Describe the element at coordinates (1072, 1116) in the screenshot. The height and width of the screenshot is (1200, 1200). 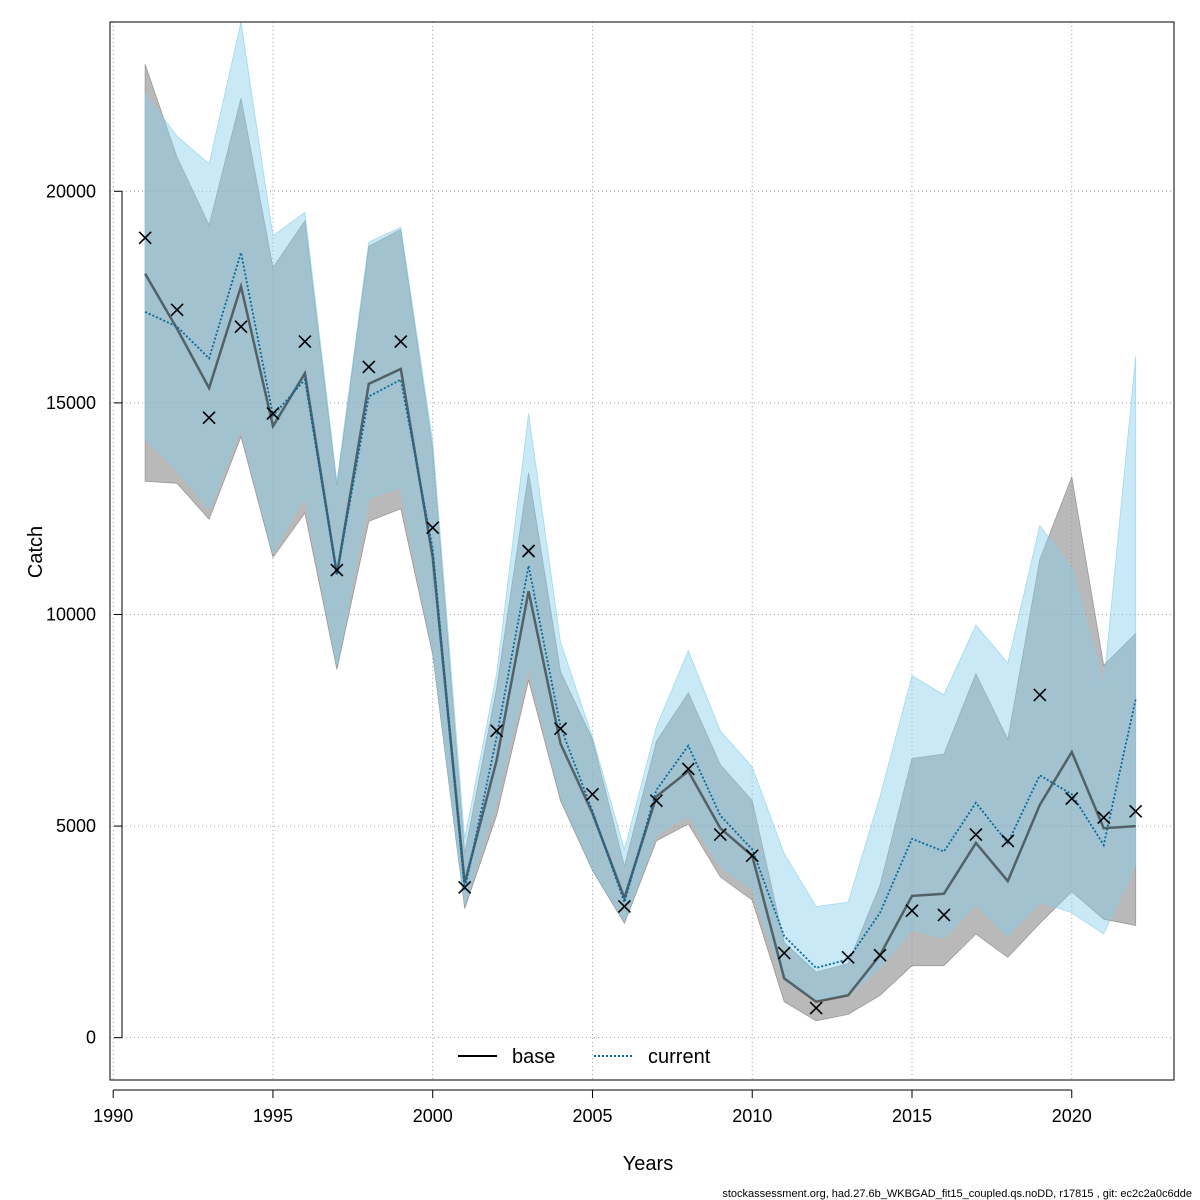
I see `x-tick-label: 2020` at that location.